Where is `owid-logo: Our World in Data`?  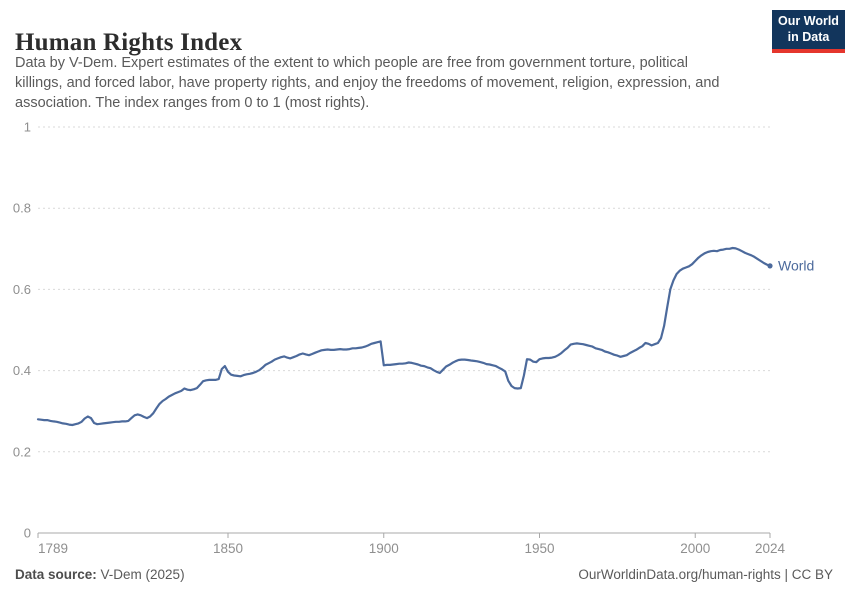
owid-logo: Our World in Data is located at coordinates (808, 31).